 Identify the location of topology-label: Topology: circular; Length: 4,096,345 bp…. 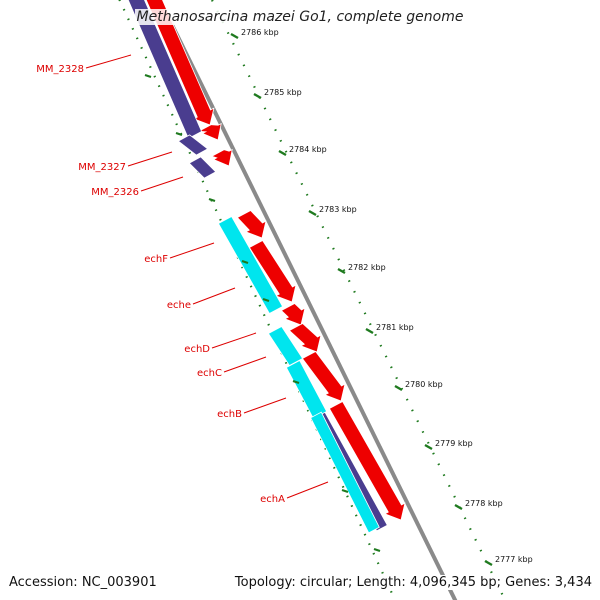
(413, 582).